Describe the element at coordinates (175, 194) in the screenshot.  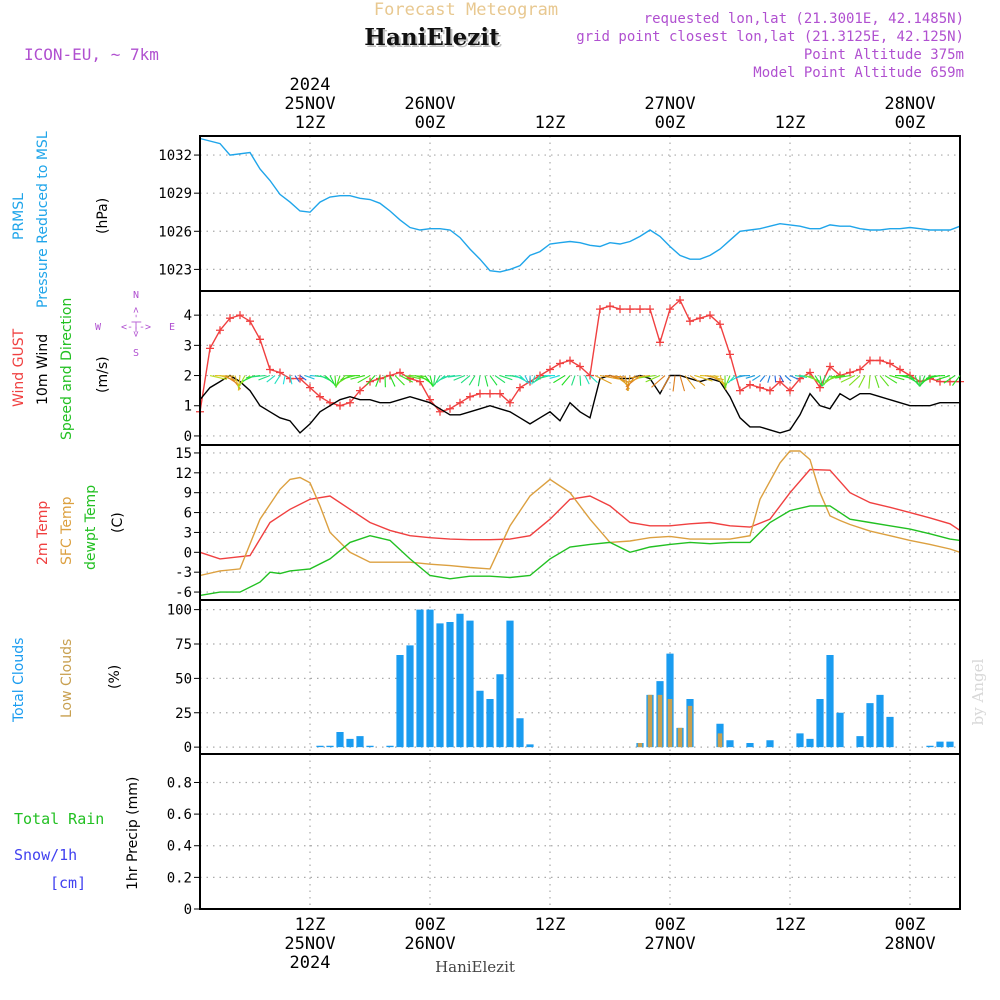
I see `y-tick-label: 1029` at that location.